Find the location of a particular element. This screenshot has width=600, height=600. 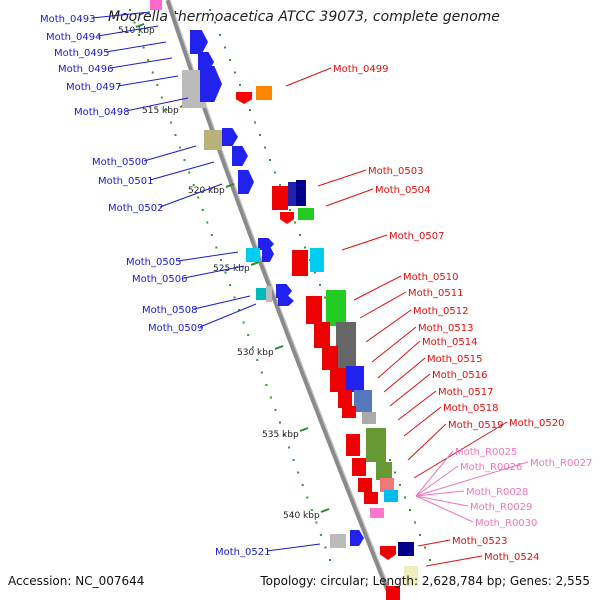

forward-gene-label: Moth_0504 is located at coordinates (402, 190).